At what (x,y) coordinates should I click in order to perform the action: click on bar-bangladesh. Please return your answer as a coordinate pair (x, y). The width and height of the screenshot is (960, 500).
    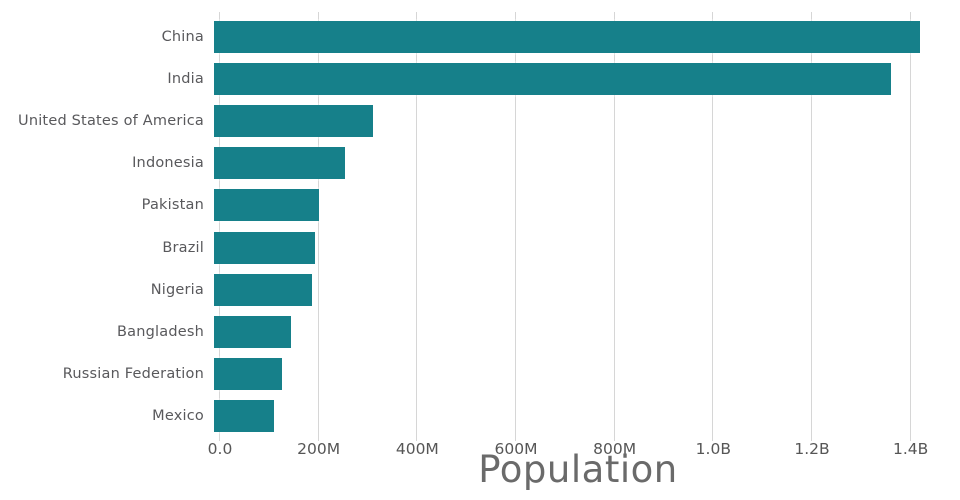
    Looking at the image, I should click on (253, 331).